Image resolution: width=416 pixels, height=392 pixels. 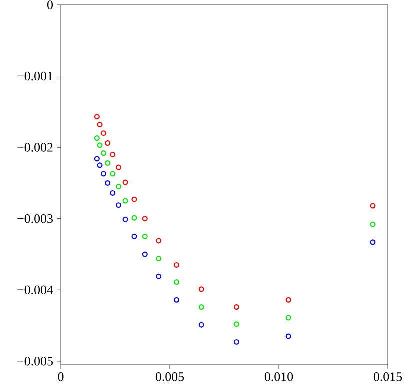 What do you see at coordinates (61, 377) in the screenshot?
I see `x-tick-label: 0` at bounding box center [61, 377].